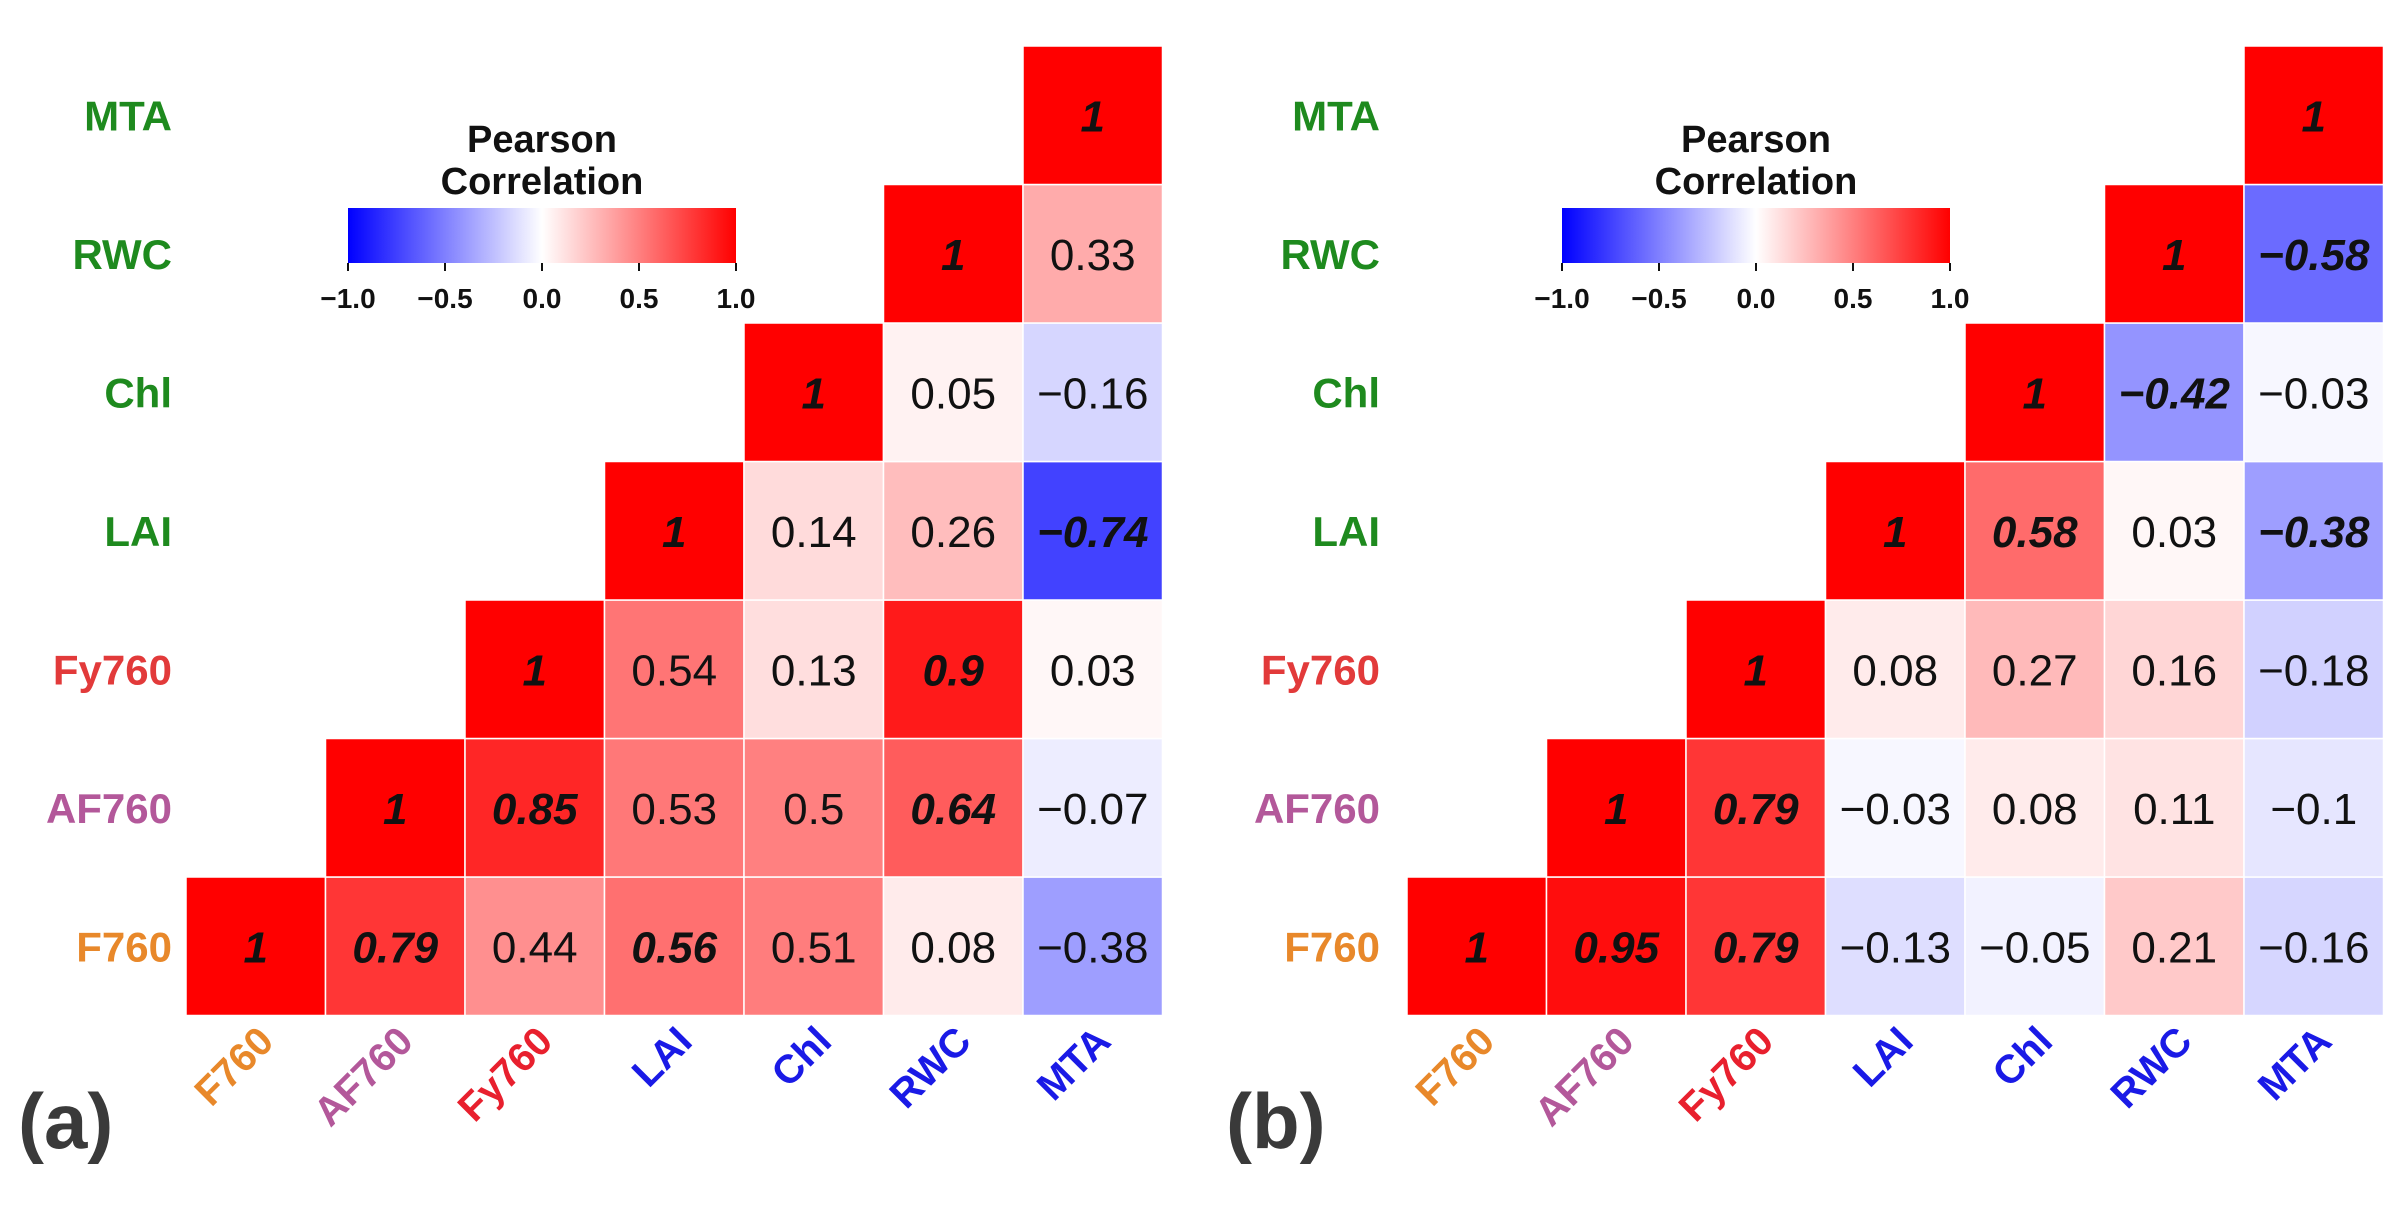 The image size is (2402, 1218). Describe the element at coordinates (954, 670) in the screenshot. I see `cell-value-label: 0.9` at that location.